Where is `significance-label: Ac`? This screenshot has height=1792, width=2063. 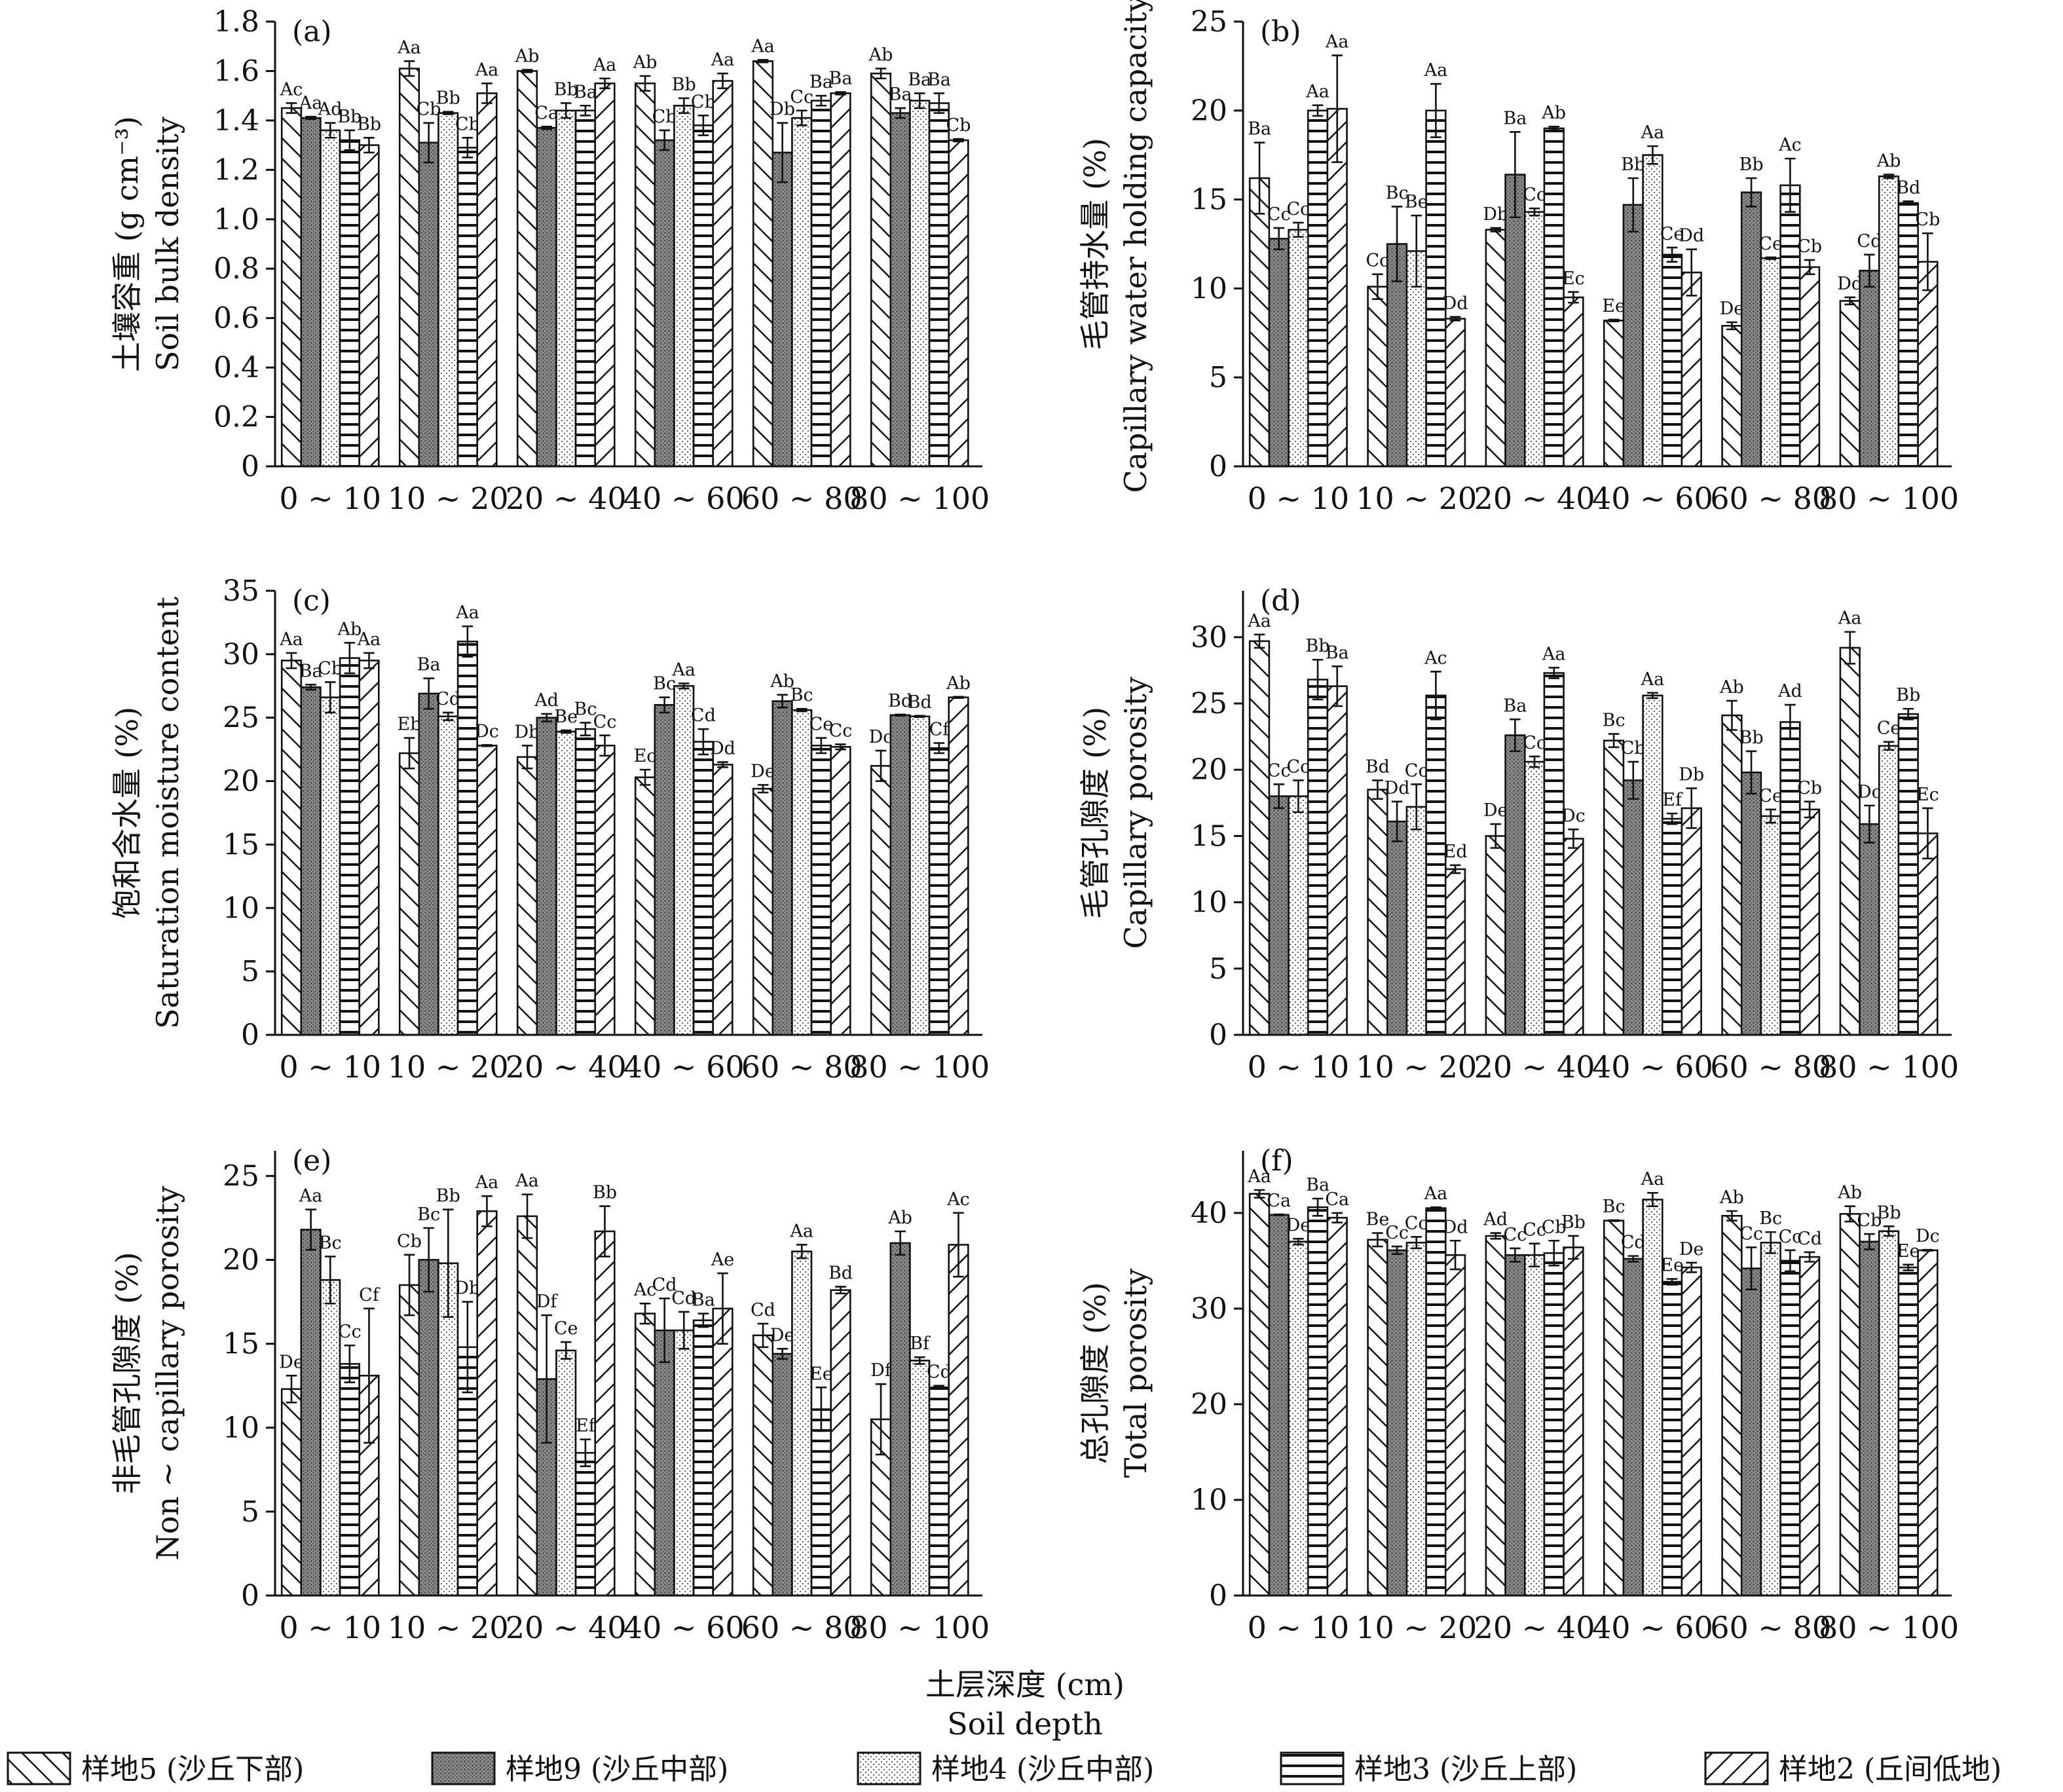 significance-label: Ac is located at coordinates (291, 90).